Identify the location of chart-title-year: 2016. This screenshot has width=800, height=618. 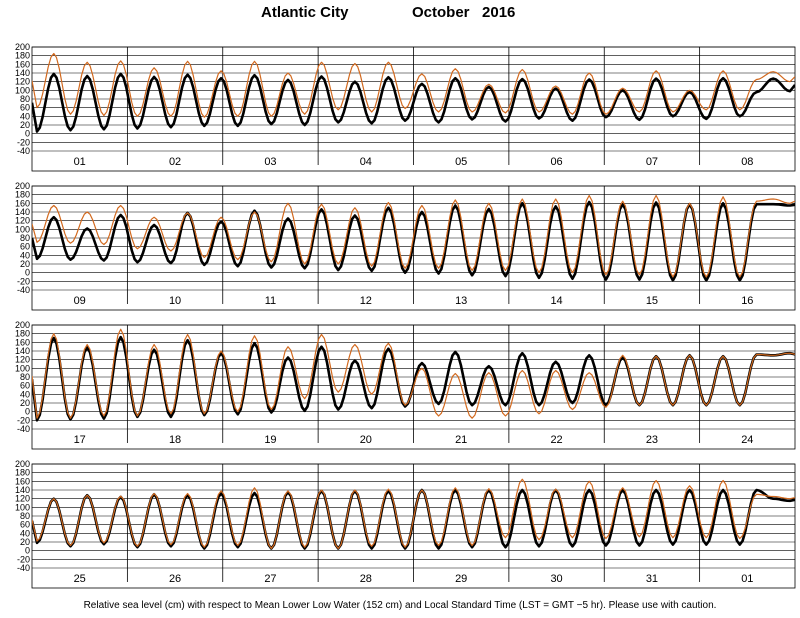
(499, 12).